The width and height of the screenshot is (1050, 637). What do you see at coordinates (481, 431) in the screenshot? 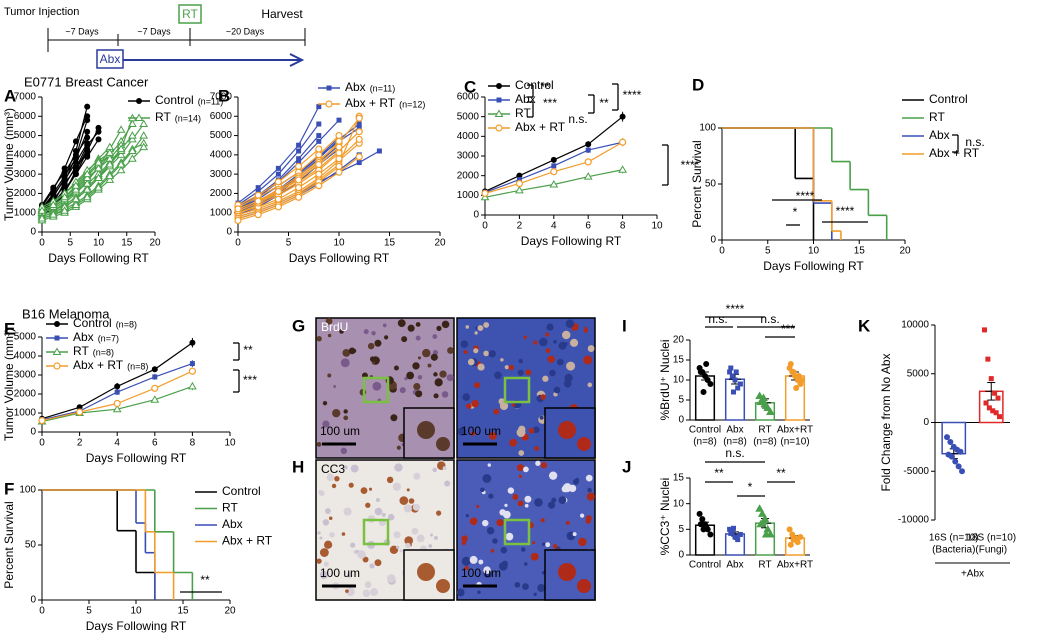
I see `scale-label: 100 um` at bounding box center [481, 431].